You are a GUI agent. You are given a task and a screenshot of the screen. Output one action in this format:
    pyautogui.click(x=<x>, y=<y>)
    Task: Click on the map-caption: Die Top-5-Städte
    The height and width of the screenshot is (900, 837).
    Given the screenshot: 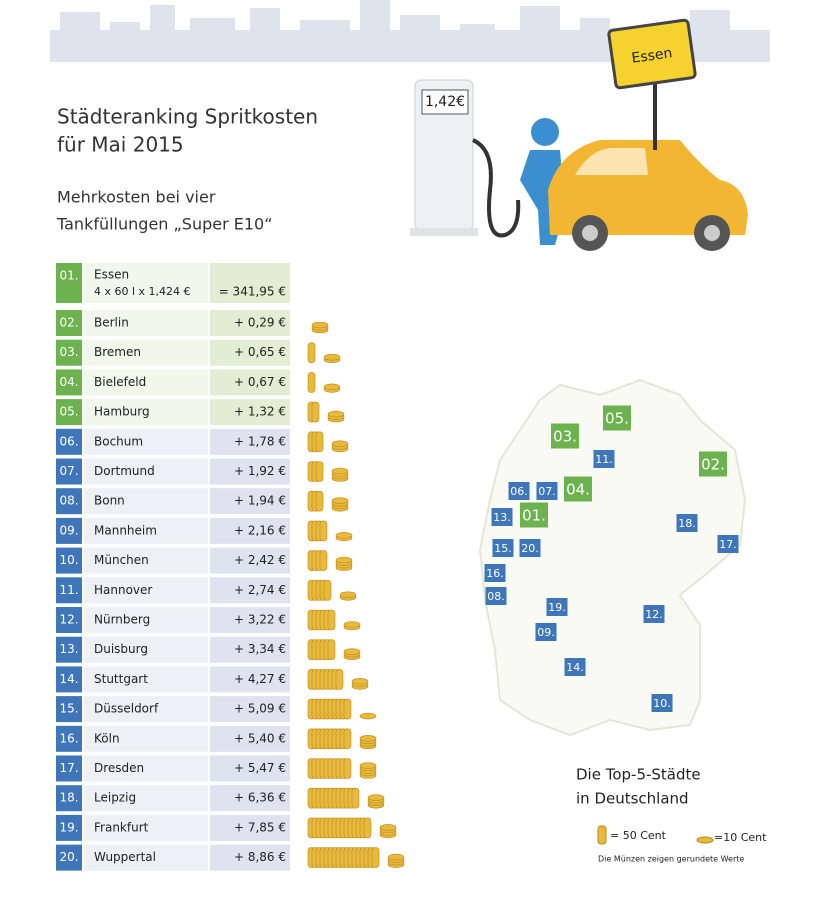 What is the action you would take?
    pyautogui.click(x=638, y=775)
    